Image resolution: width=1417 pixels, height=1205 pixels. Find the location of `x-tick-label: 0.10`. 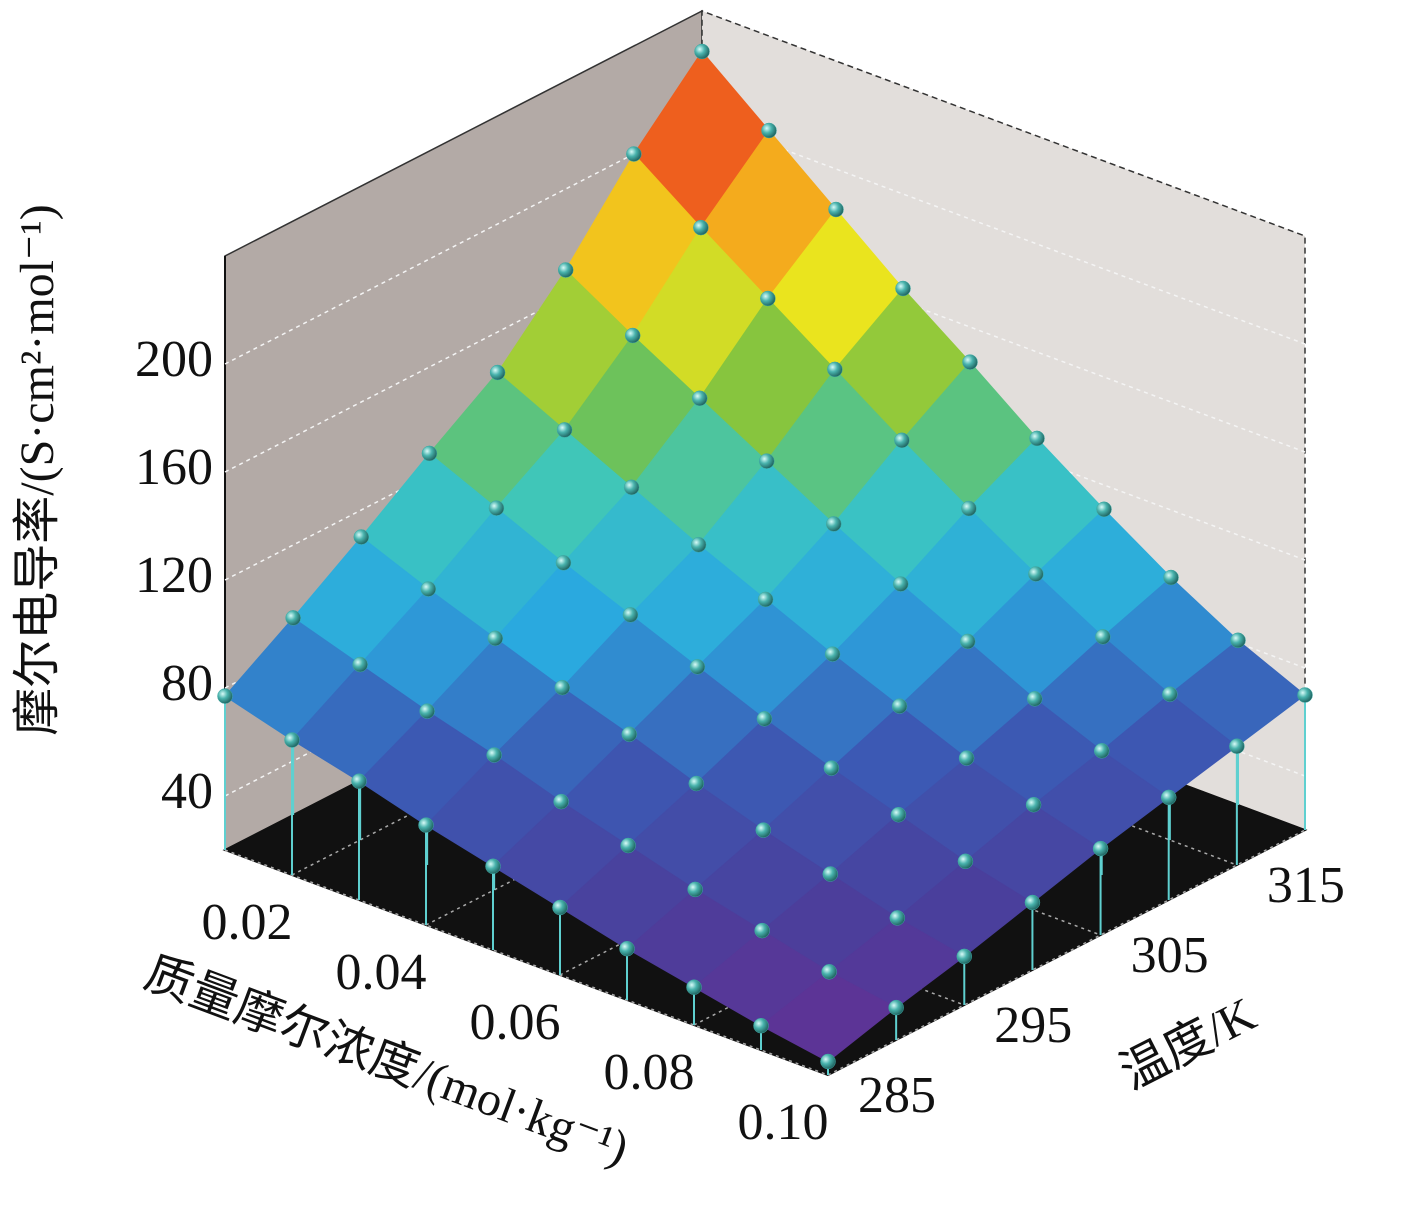

x-tick-label: 0.10 is located at coordinates (783, 1122).